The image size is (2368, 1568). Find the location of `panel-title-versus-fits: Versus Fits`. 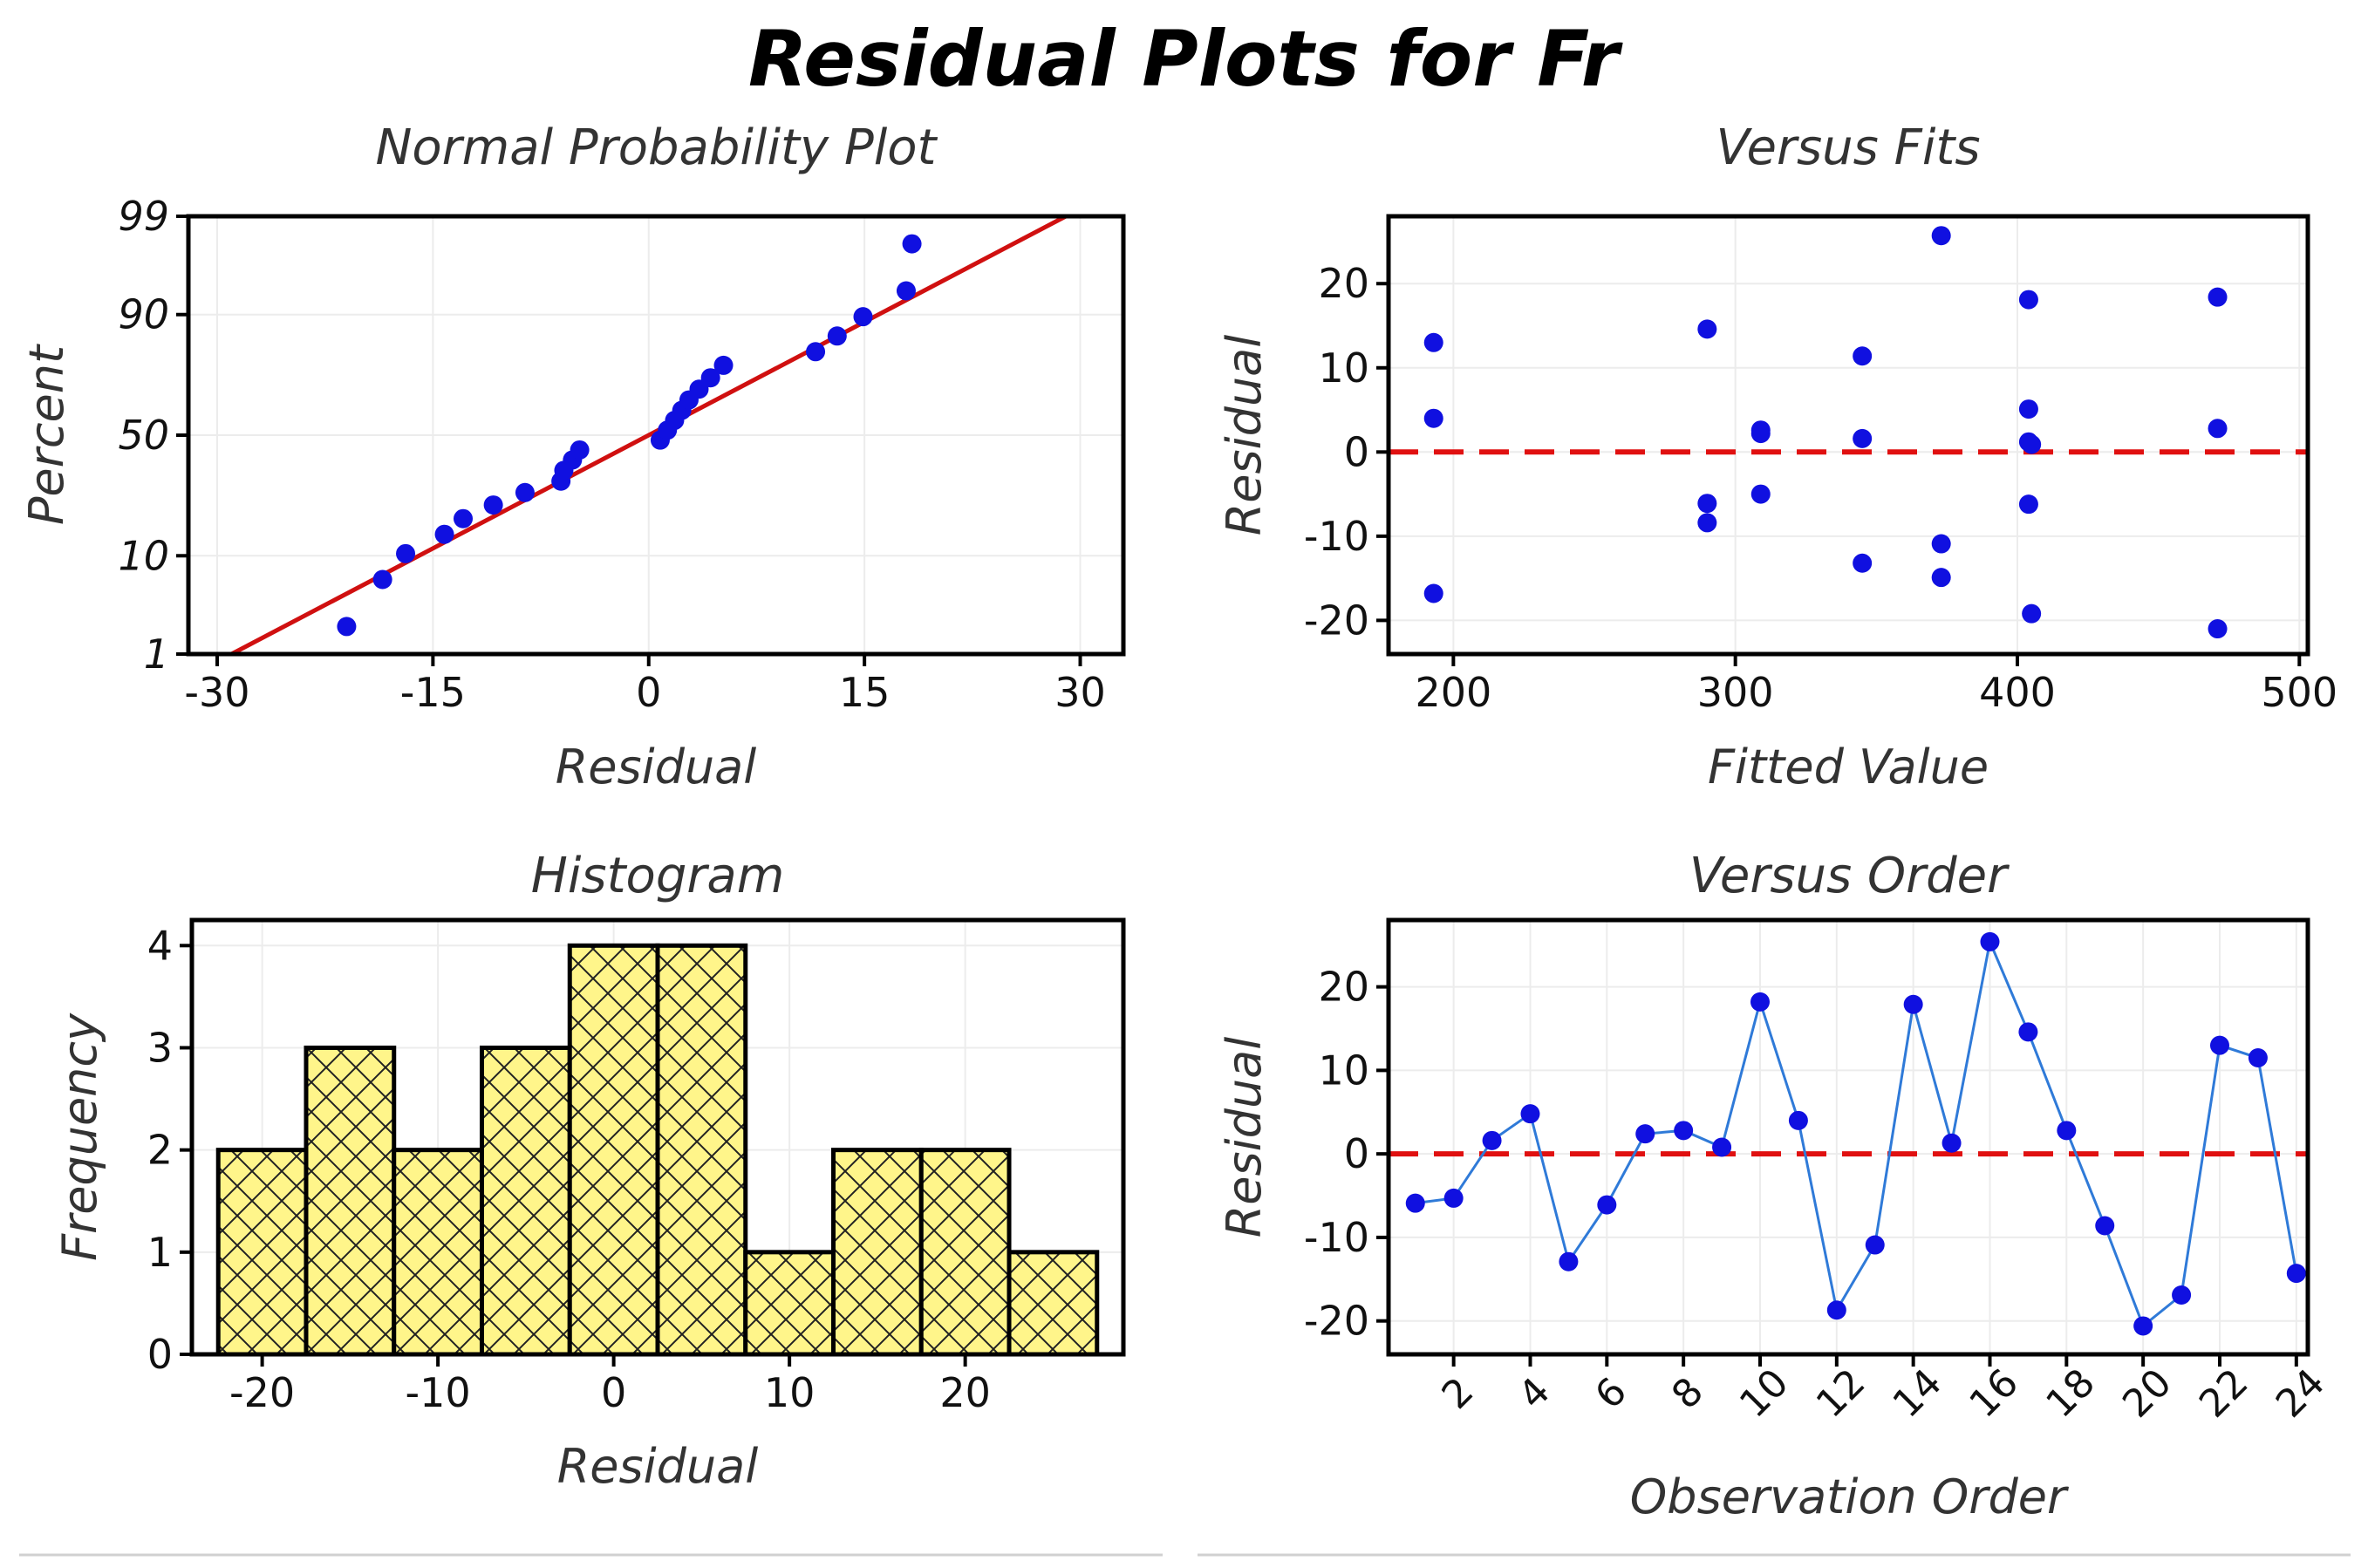

panel-title-versus-fits: Versus Fits is located at coordinates (1848, 147).